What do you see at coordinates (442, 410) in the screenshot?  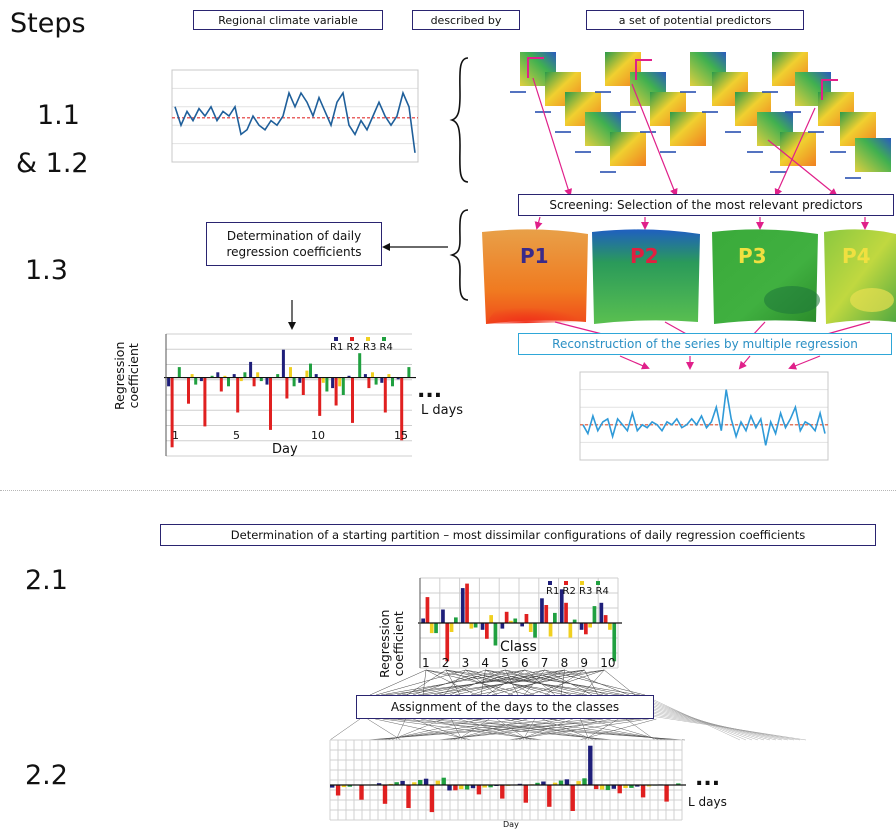 I see `daily-chart-ldays: L days` at bounding box center [442, 410].